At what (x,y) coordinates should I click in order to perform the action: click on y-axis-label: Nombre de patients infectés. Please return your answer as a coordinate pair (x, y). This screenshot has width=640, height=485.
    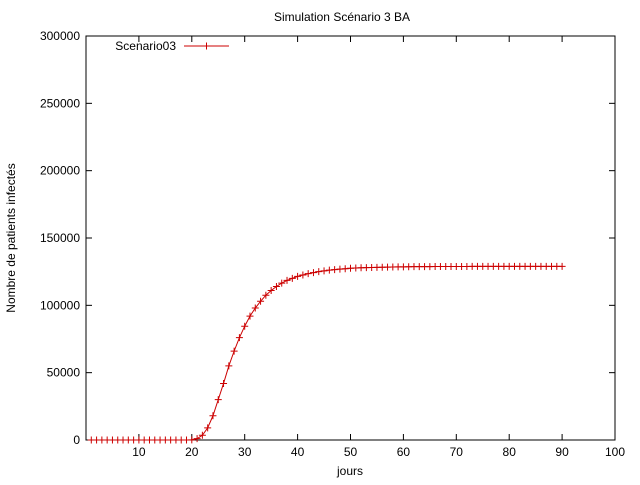
    Looking at the image, I should click on (11, 237).